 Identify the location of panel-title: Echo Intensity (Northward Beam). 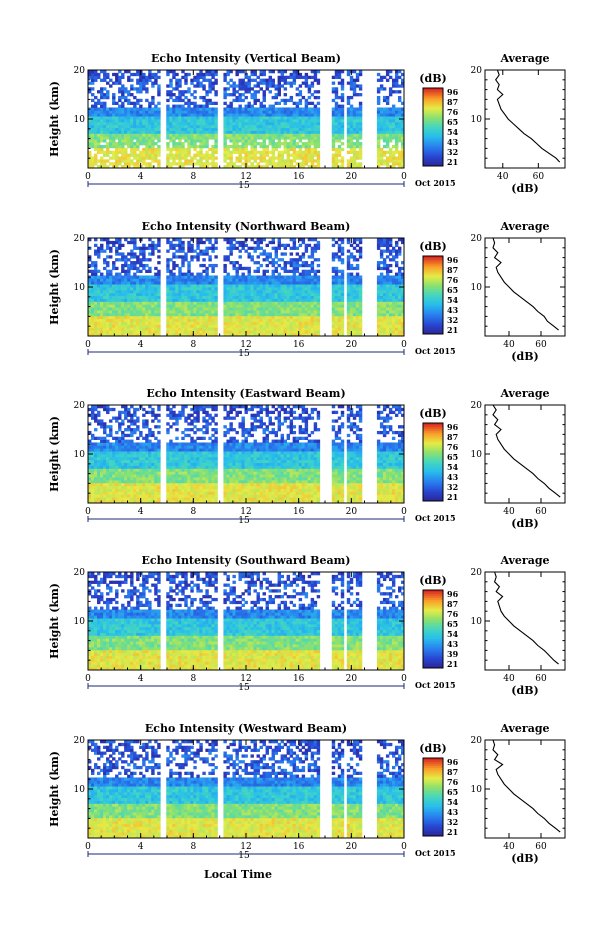
(246, 226).